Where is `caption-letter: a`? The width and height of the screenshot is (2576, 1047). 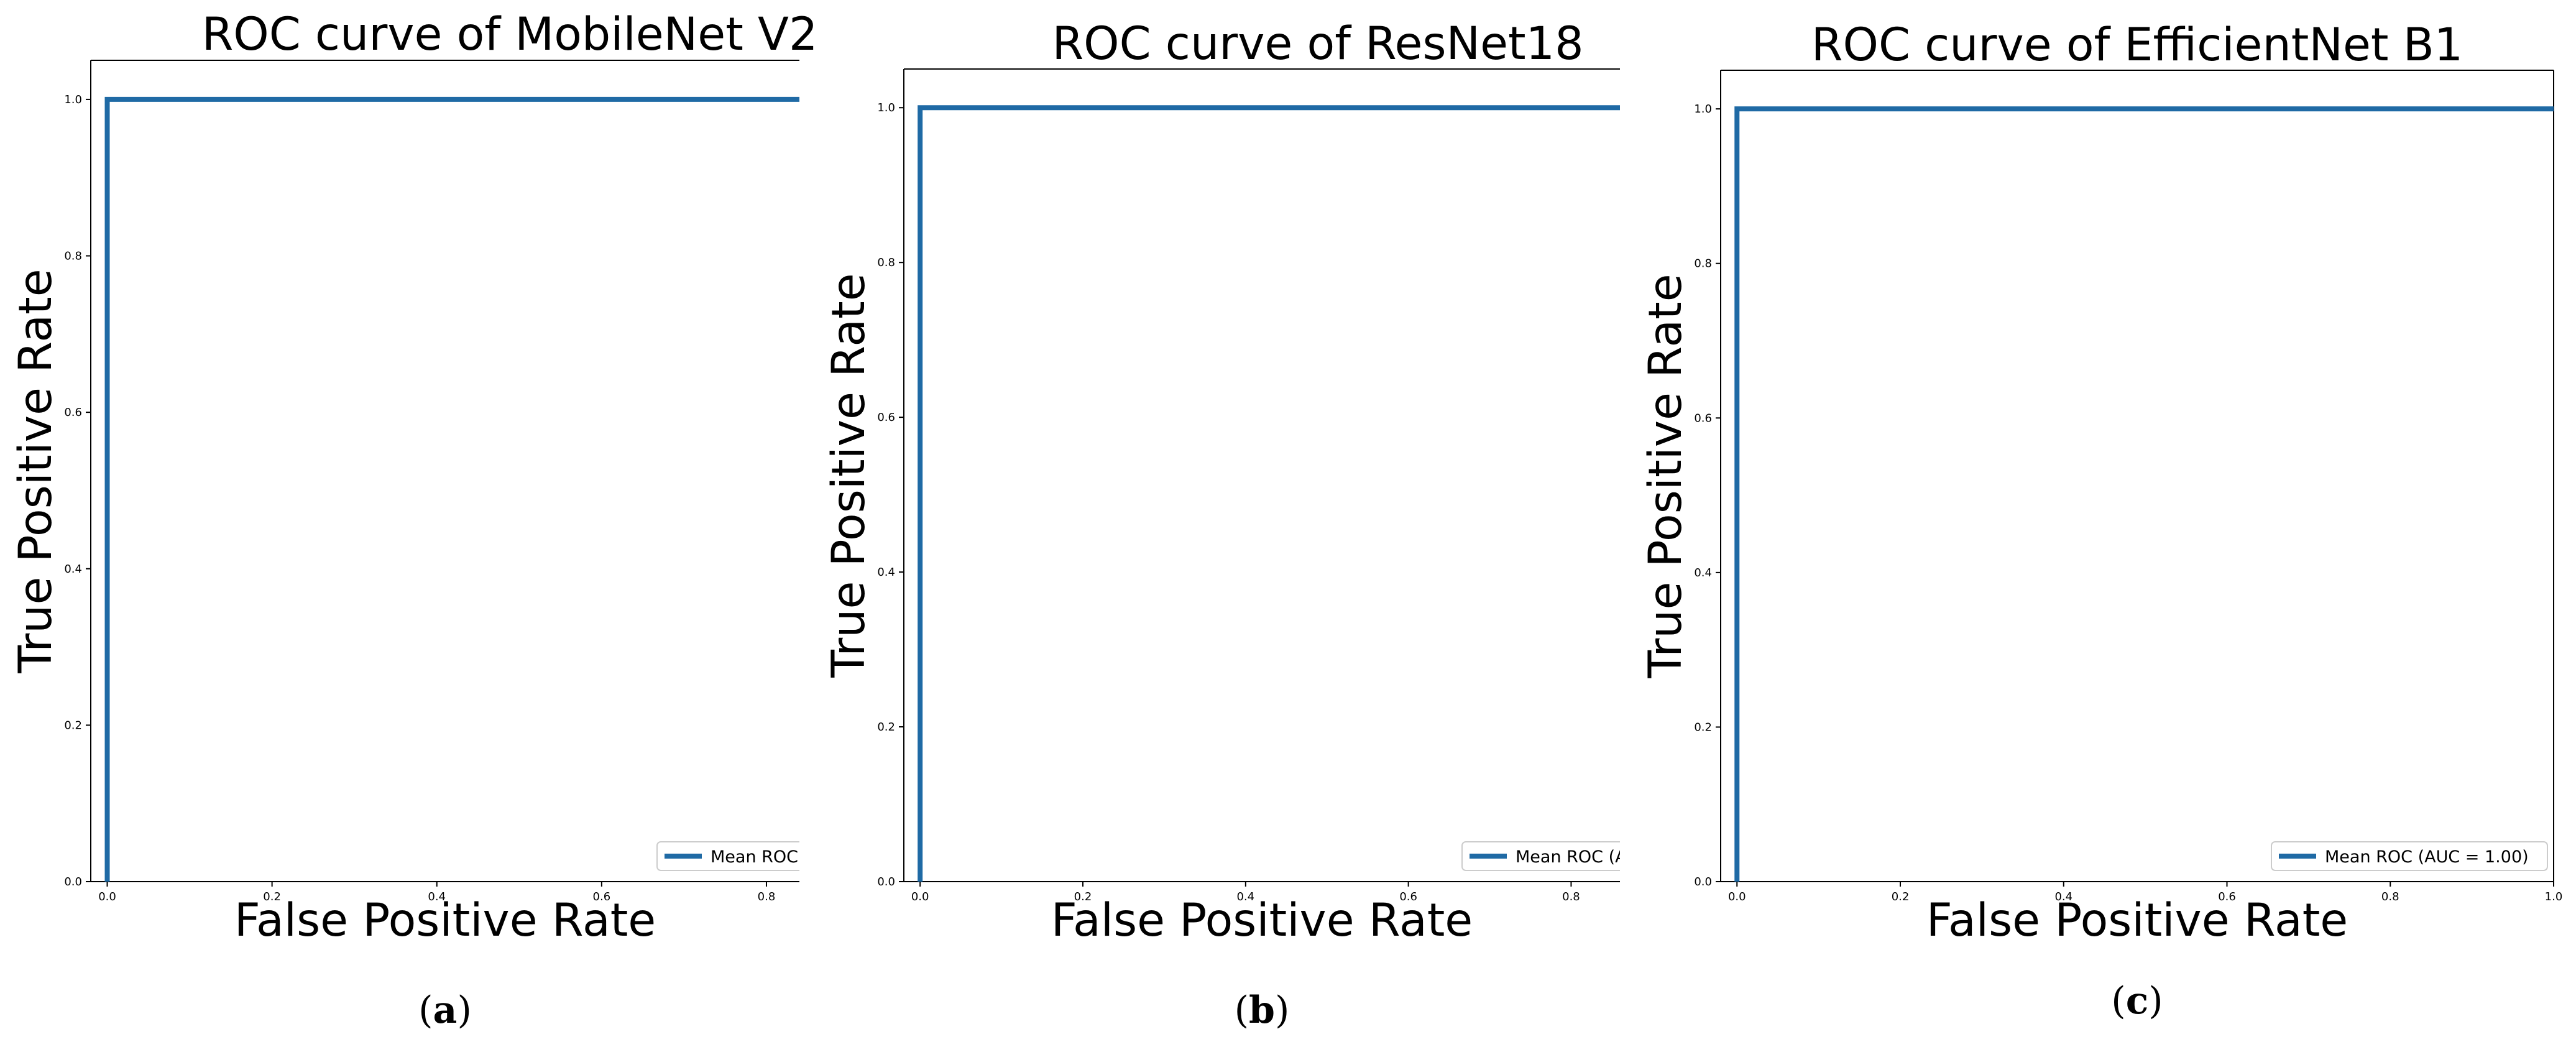
caption-letter: a is located at coordinates (445, 1011).